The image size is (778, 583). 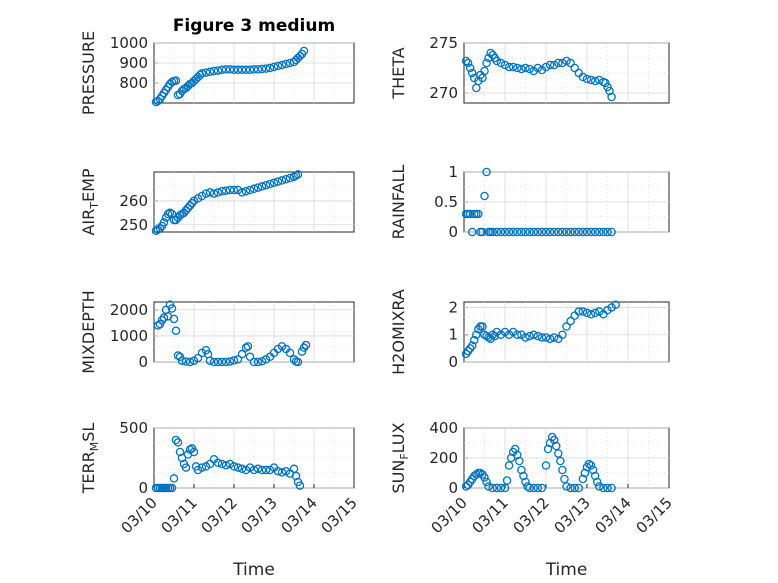 I want to click on y-tick-label: 1000, so click(x=129, y=336).